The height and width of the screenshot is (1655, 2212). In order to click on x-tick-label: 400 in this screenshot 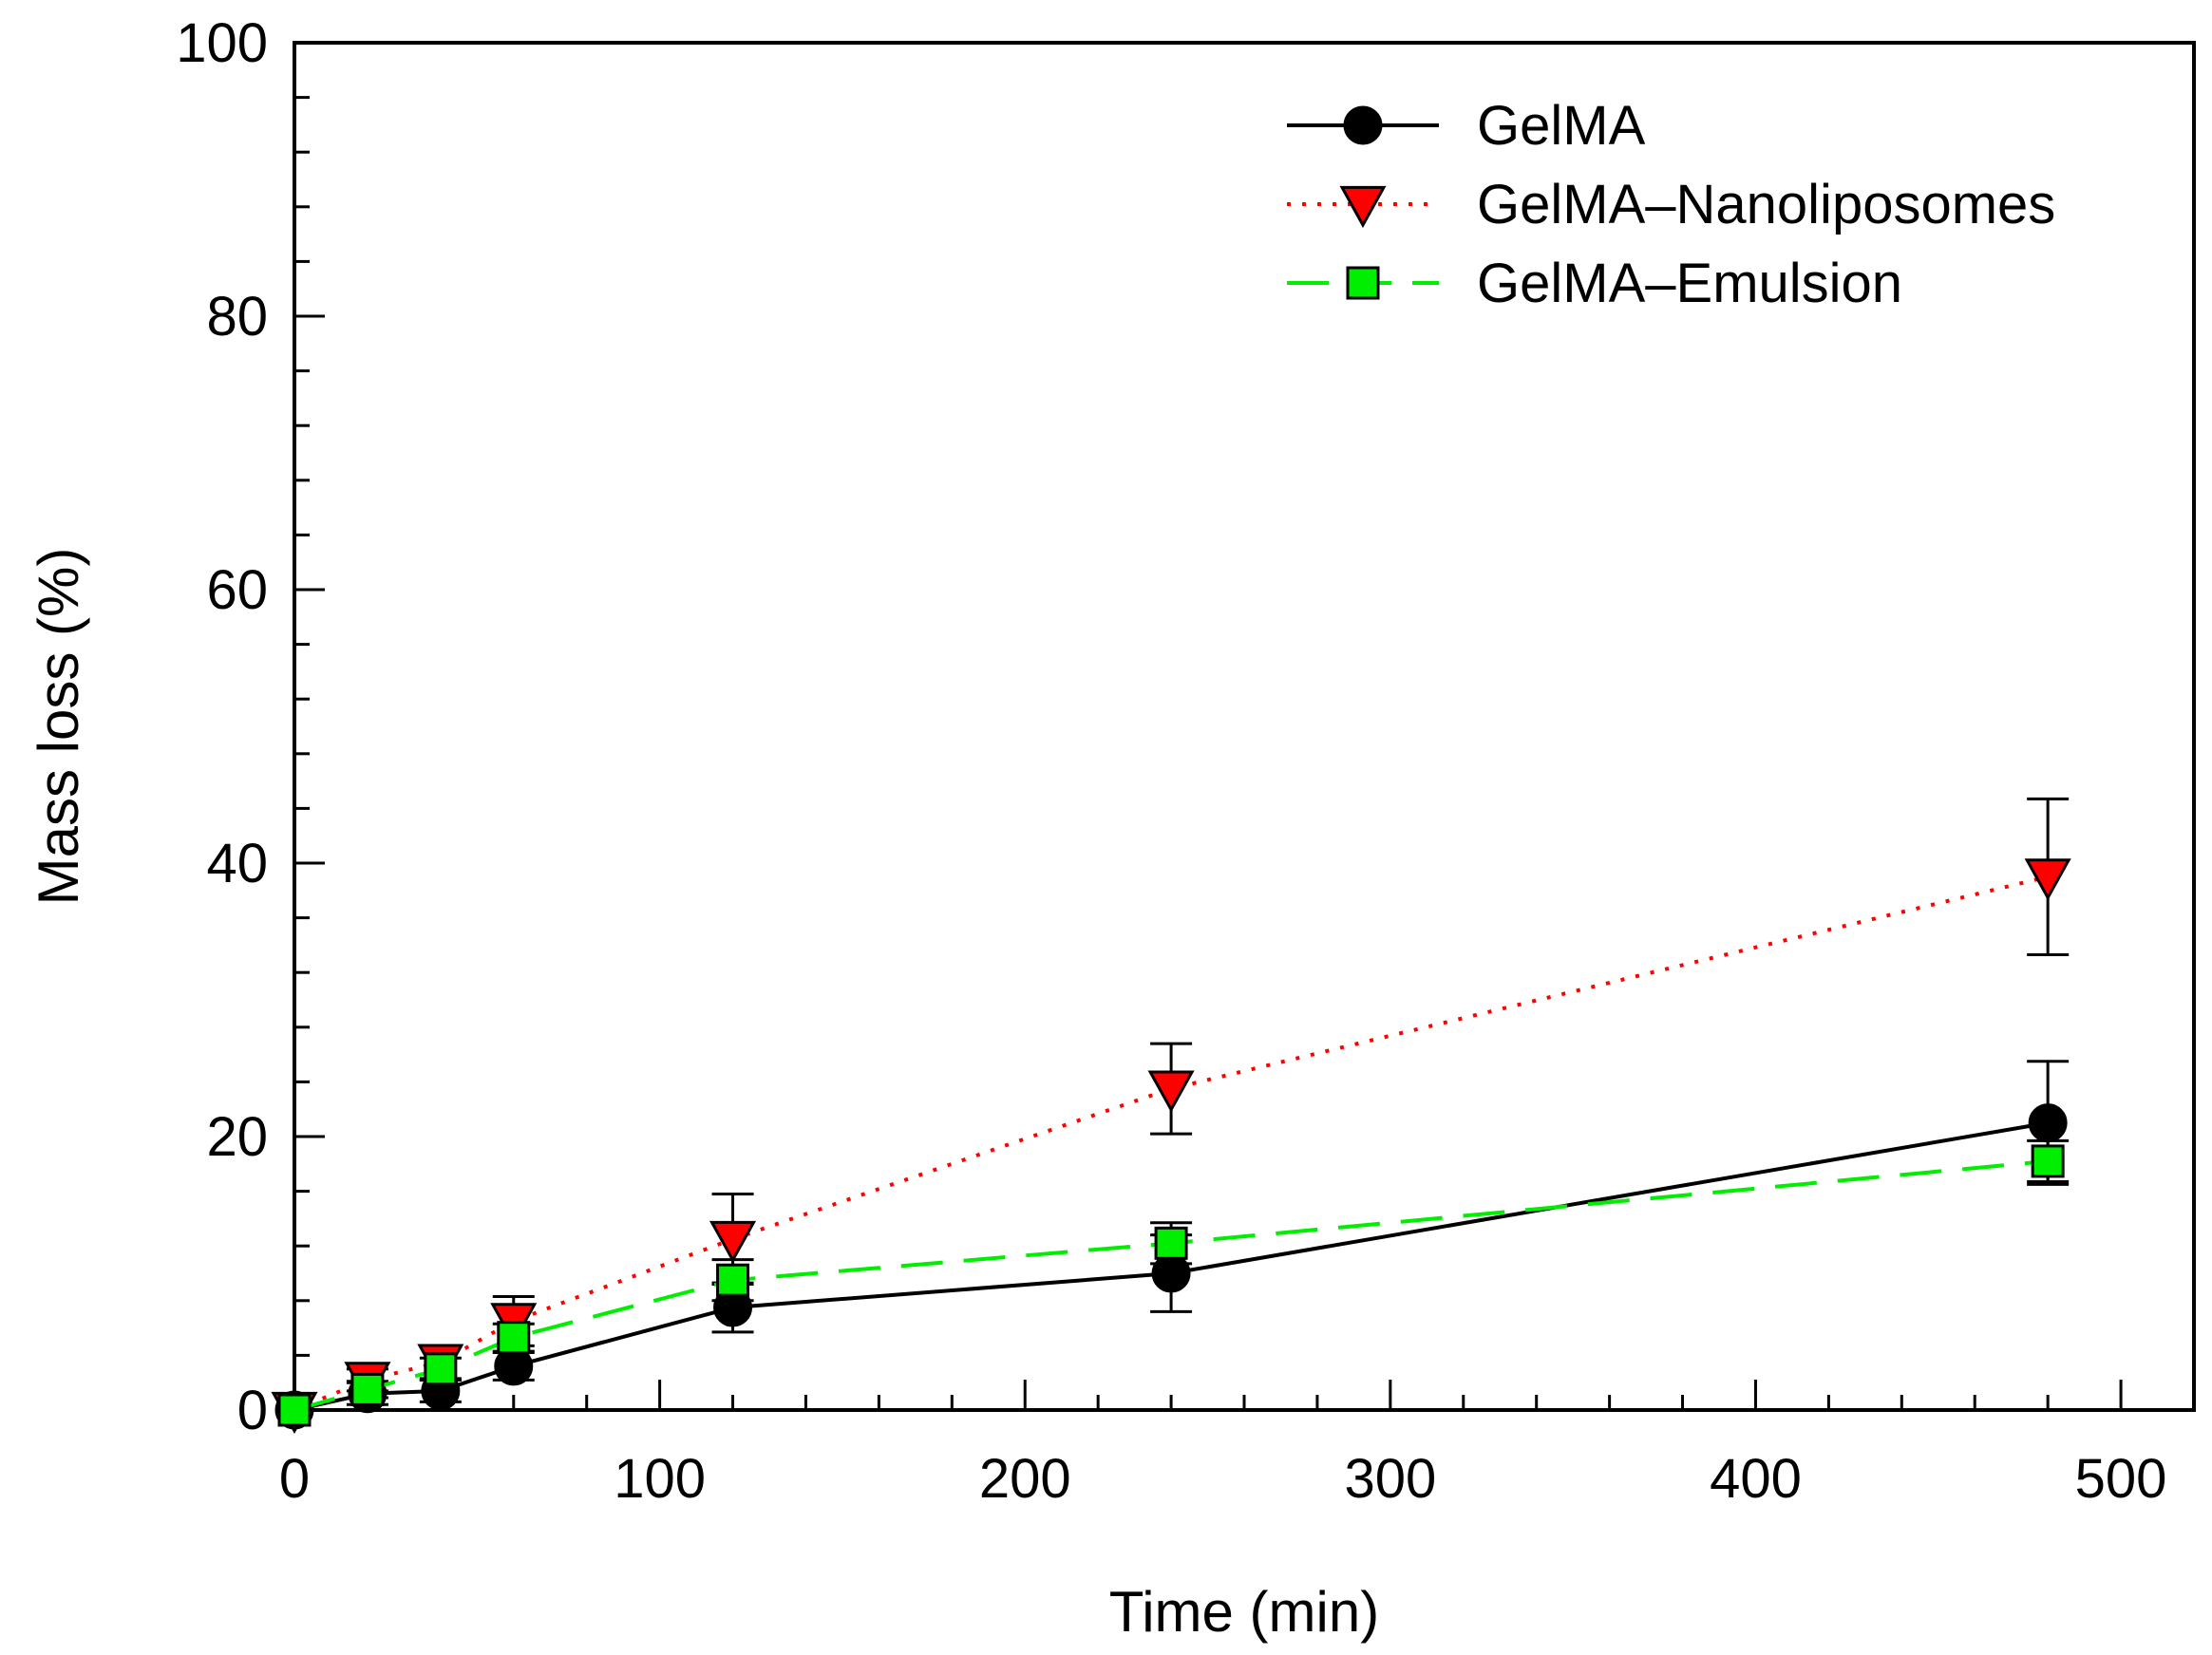, I will do `click(1756, 1479)`.